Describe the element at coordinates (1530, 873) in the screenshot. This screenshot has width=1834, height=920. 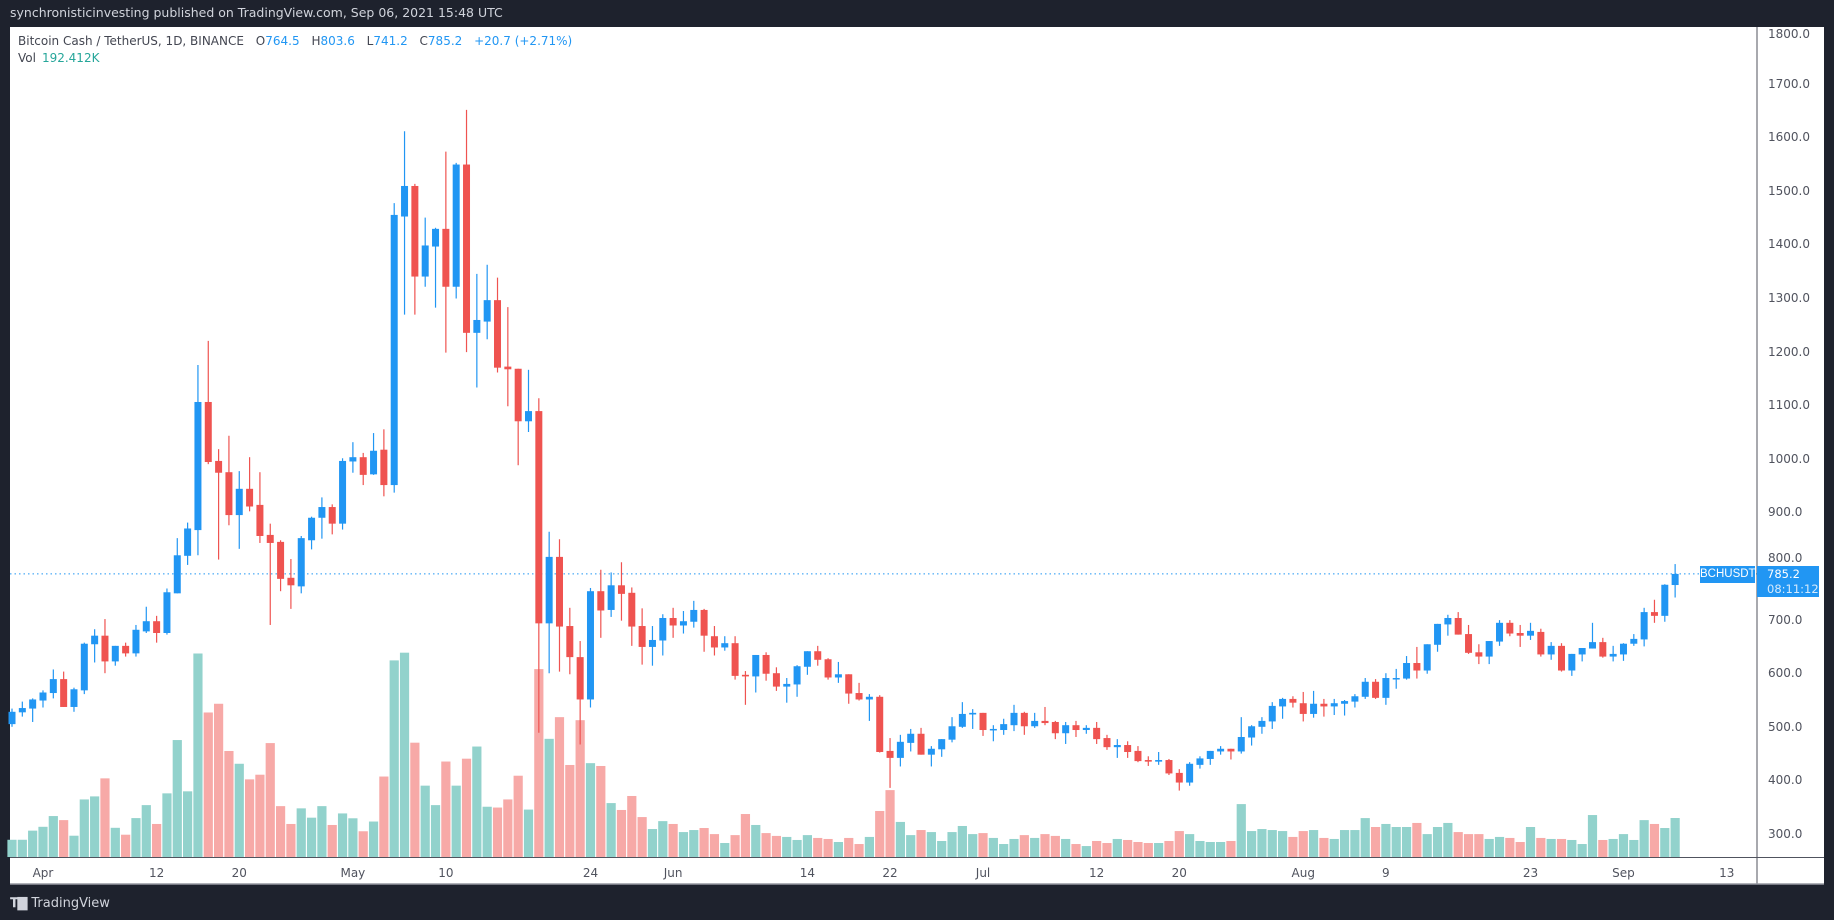
I see `time-tick-label: 23` at that location.